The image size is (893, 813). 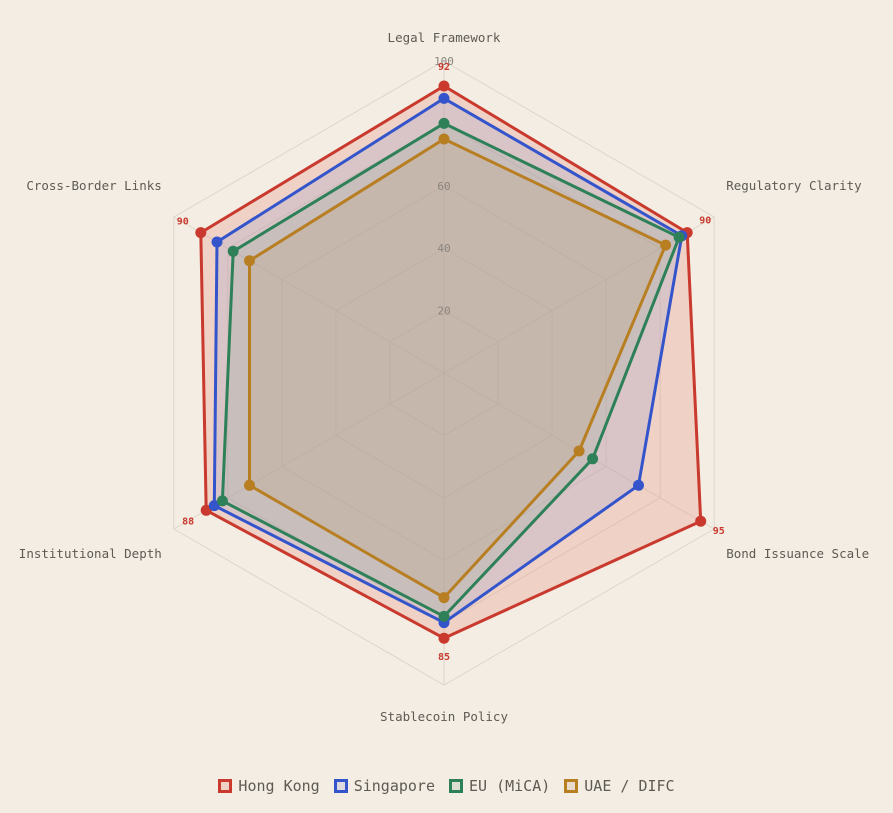 What do you see at coordinates (443, 311) in the screenshot?
I see `tick-label: 20` at bounding box center [443, 311].